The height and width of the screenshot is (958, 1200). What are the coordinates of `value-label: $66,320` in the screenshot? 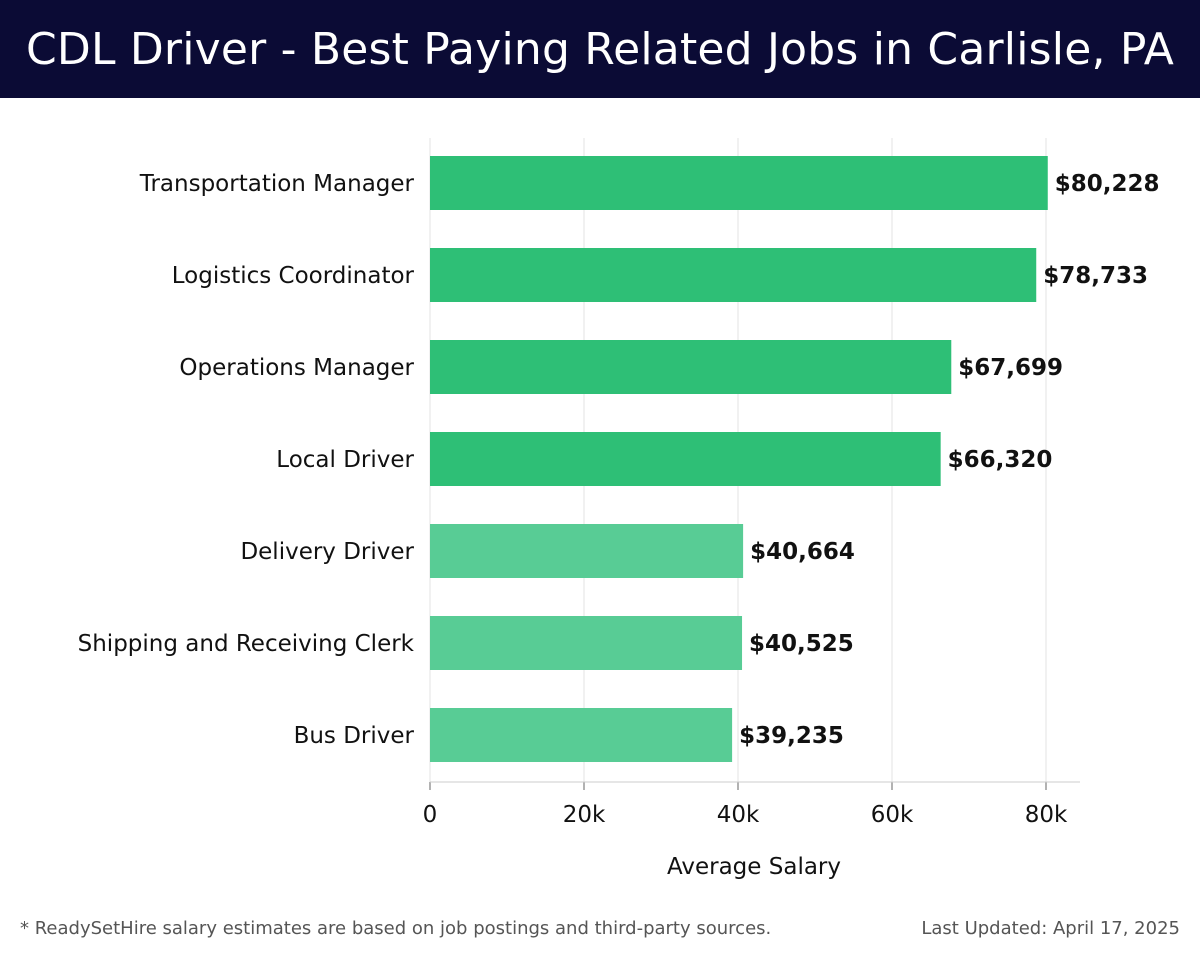 It's located at (1000, 460).